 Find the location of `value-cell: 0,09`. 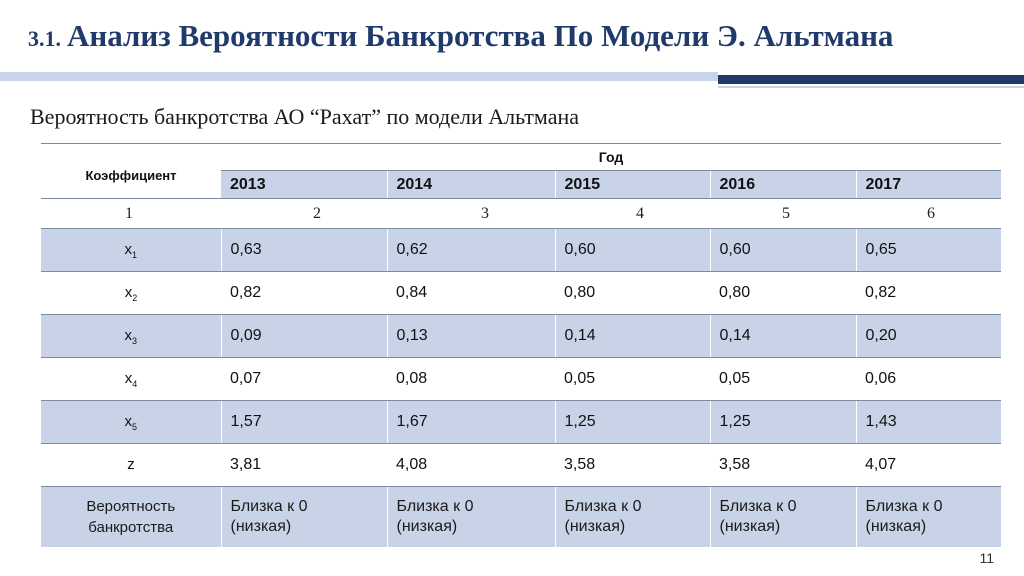

value-cell: 0,09 is located at coordinates (303, 336).